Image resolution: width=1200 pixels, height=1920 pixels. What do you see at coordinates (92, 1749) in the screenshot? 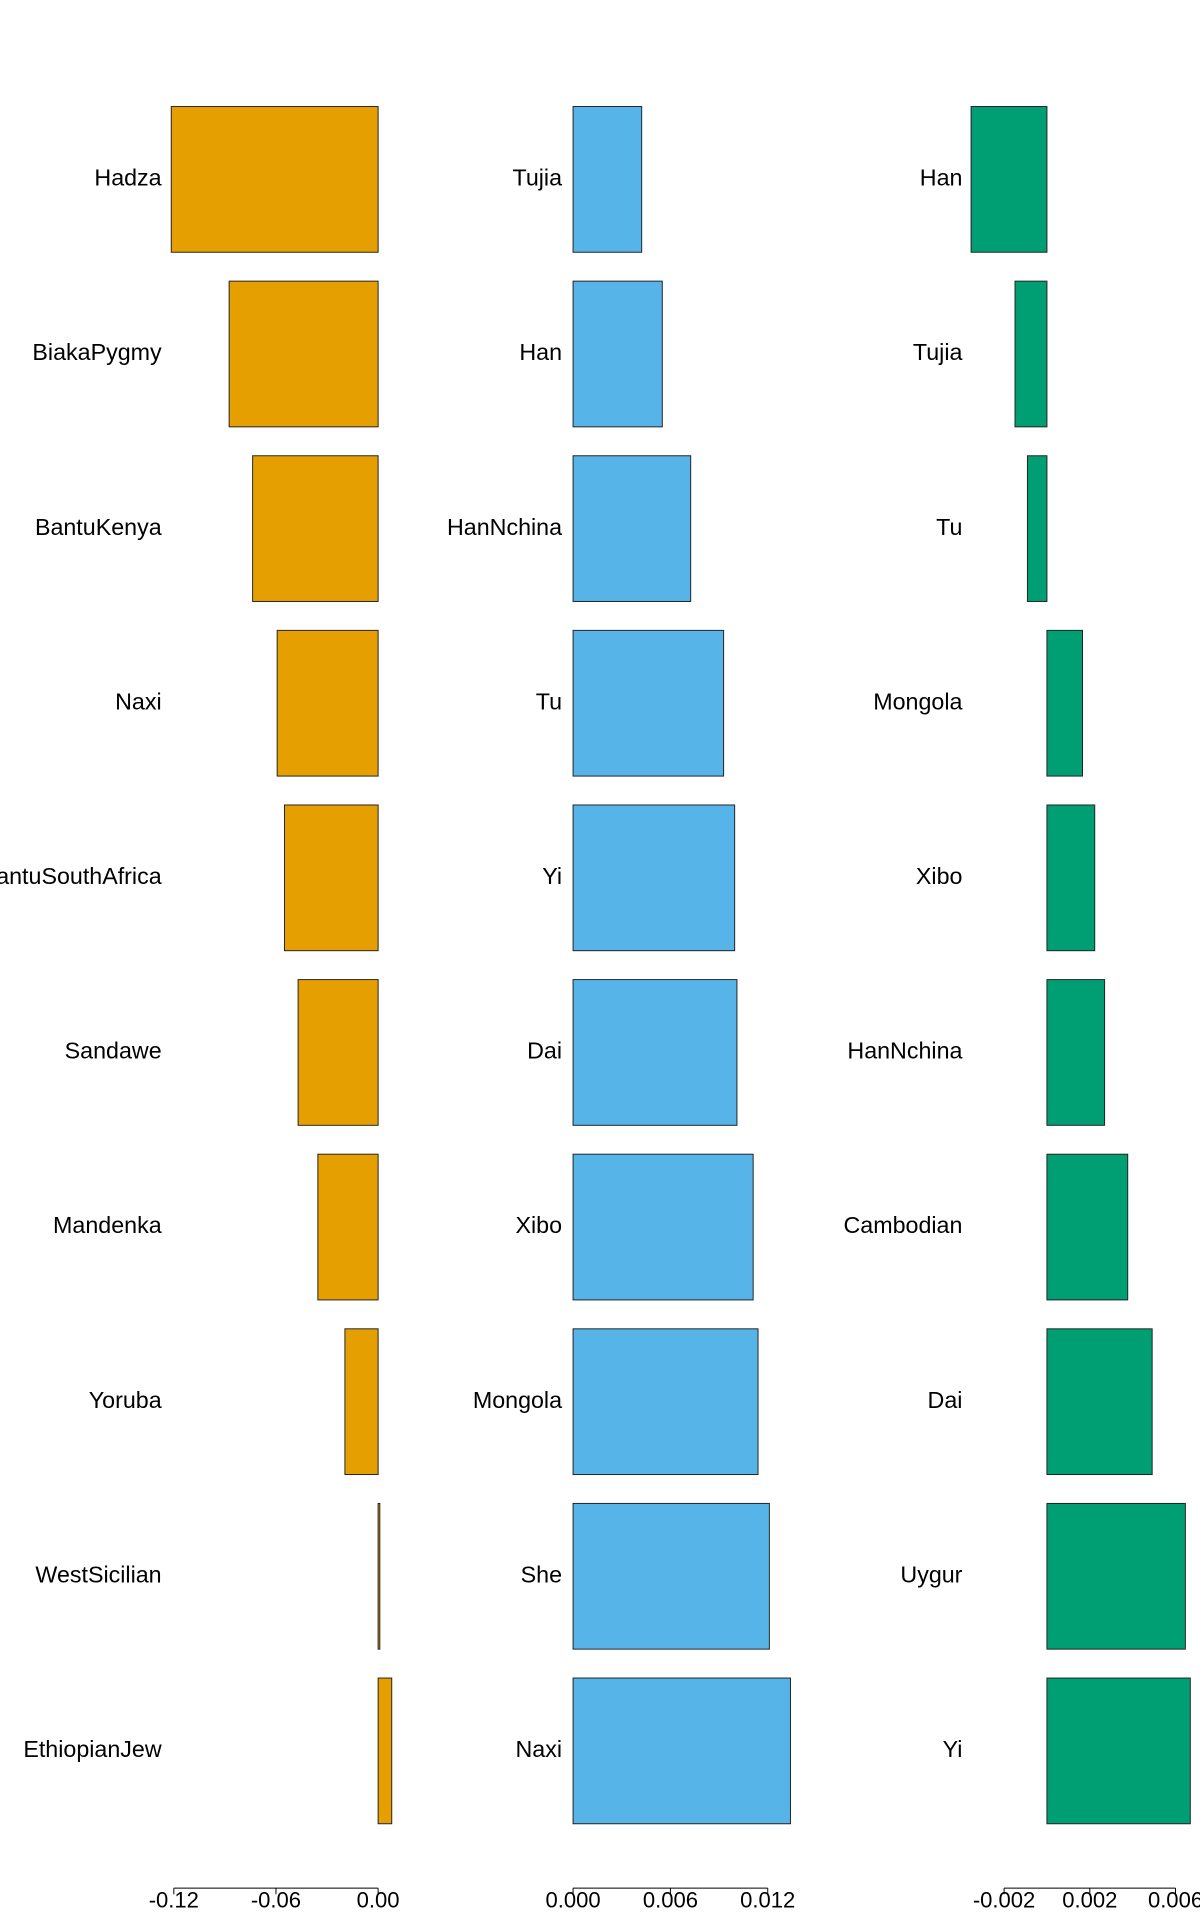
I see `category-label: EthiopianJew` at bounding box center [92, 1749].